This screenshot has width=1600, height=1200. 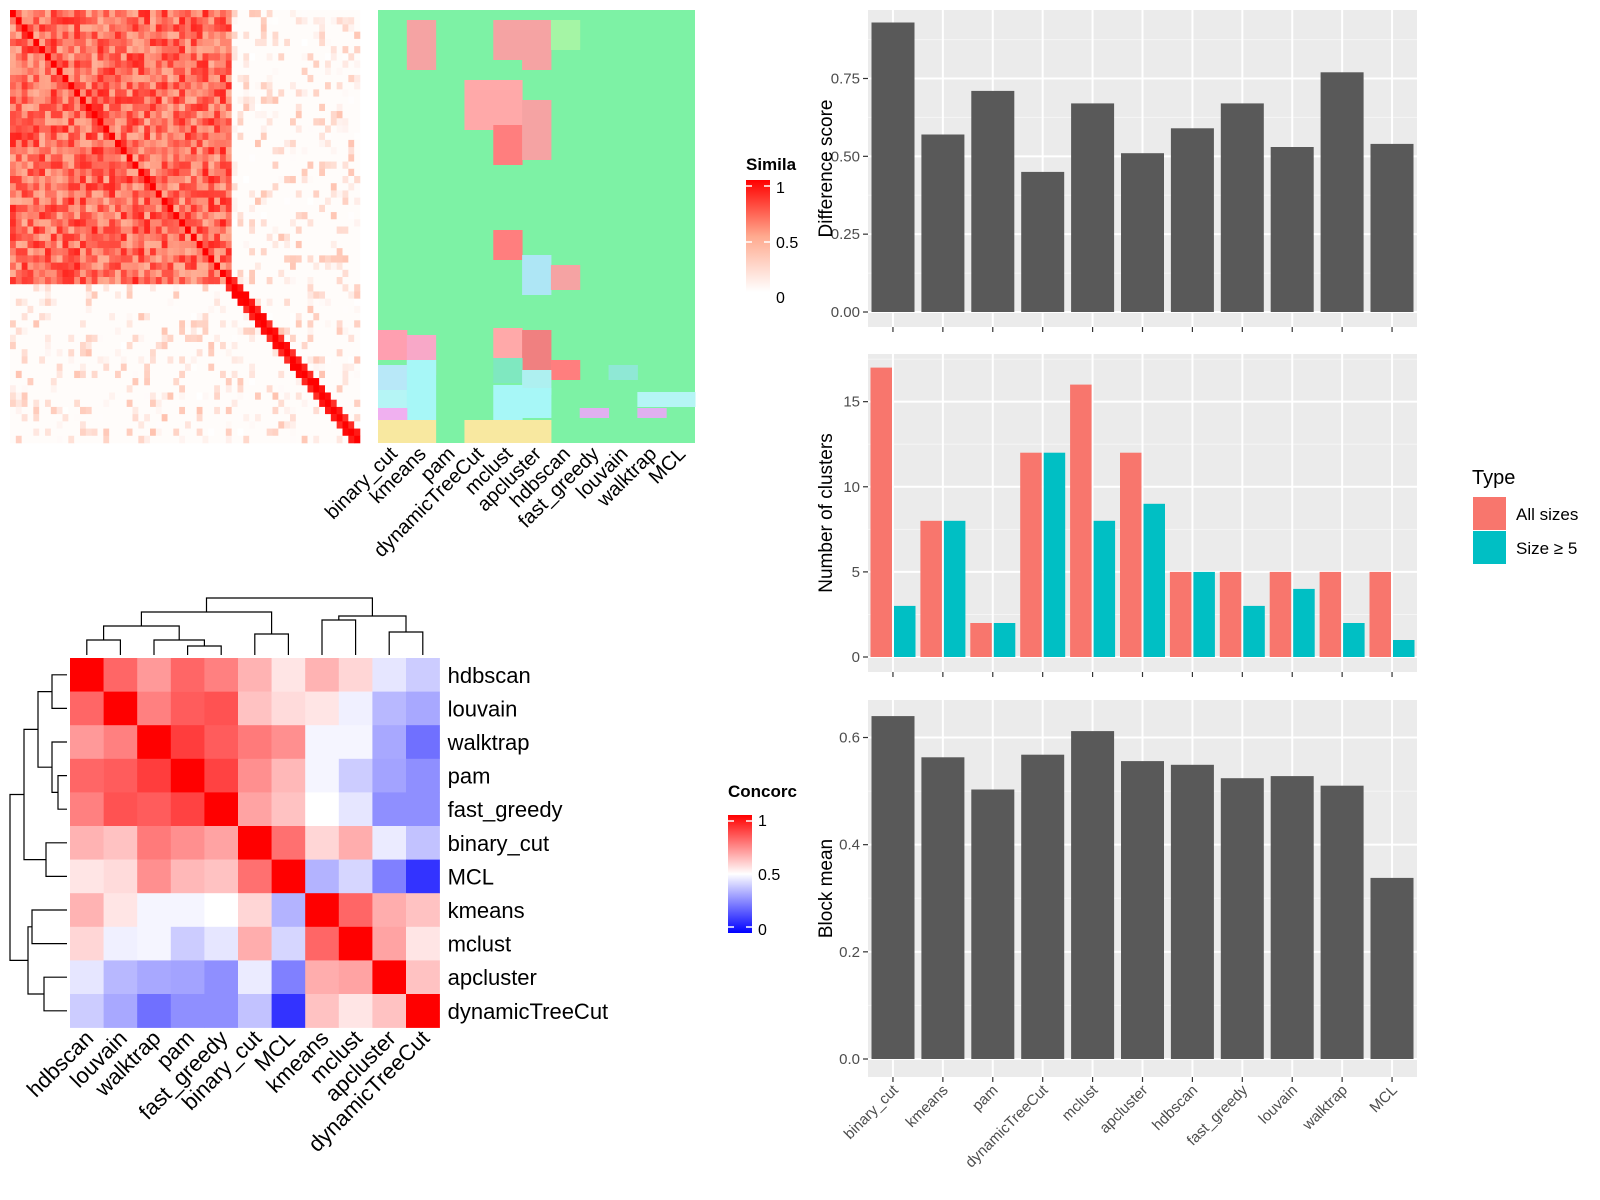 What do you see at coordinates (993, 201) in the screenshot?
I see `bar` at bounding box center [993, 201].